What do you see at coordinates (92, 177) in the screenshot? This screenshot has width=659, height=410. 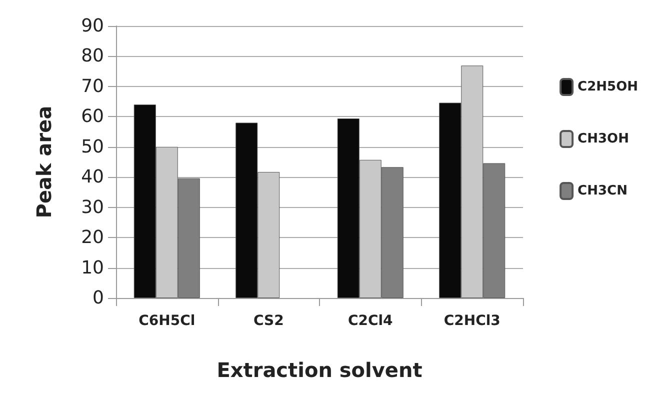 I see `y-tick-label: 40` at bounding box center [92, 177].